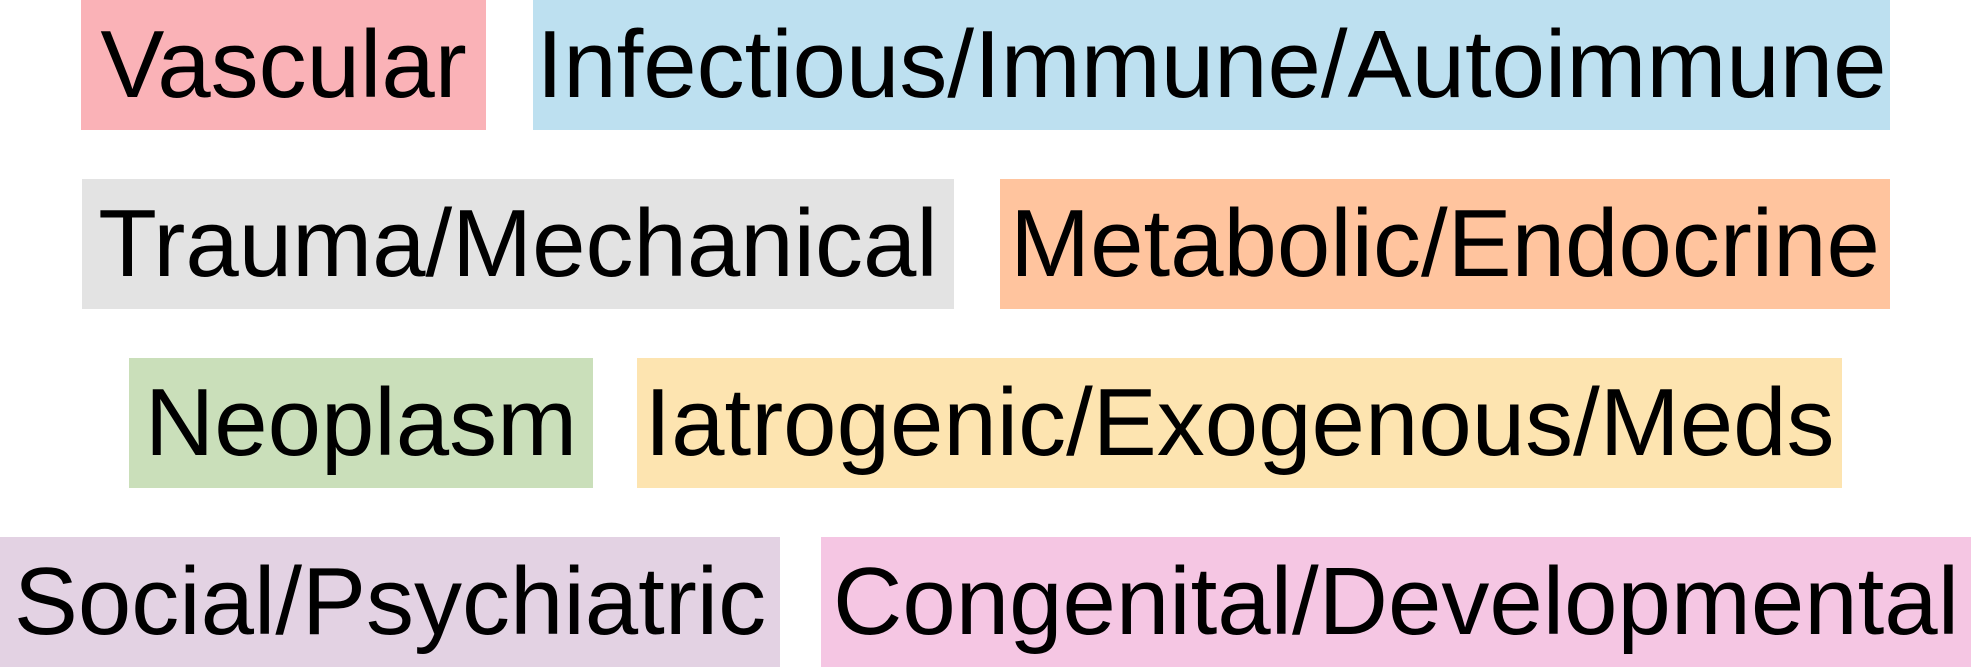  Describe the element at coordinates (1396, 602) in the screenshot. I see `category-congenital: Congenital/Developmental` at that location.